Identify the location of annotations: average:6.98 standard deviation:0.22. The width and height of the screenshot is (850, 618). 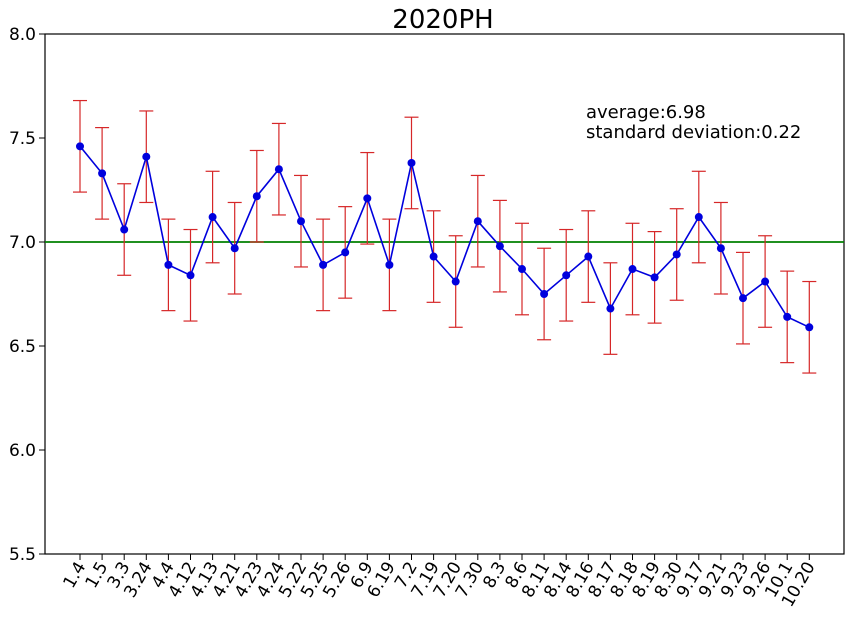
(693, 122).